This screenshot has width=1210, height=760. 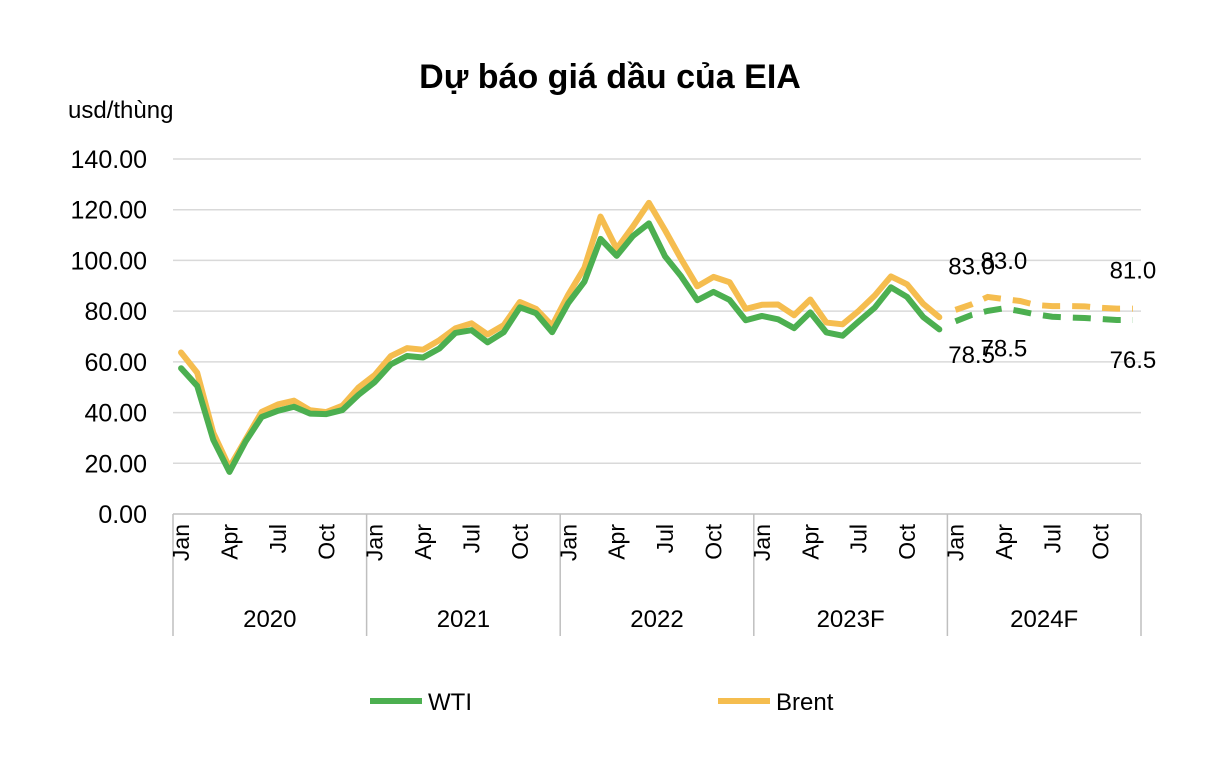 What do you see at coordinates (109, 211) in the screenshot?
I see `y-tick-label: 120.00` at bounding box center [109, 211].